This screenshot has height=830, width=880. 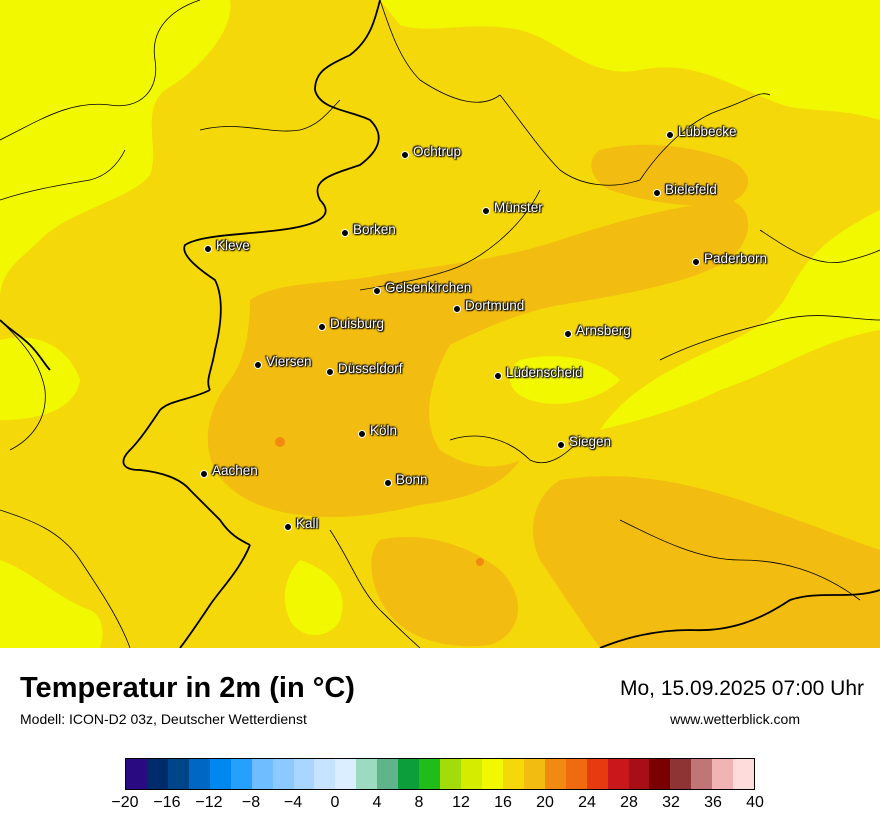 What do you see at coordinates (251, 802) in the screenshot?
I see `legend-tick-label: −8` at bounding box center [251, 802].